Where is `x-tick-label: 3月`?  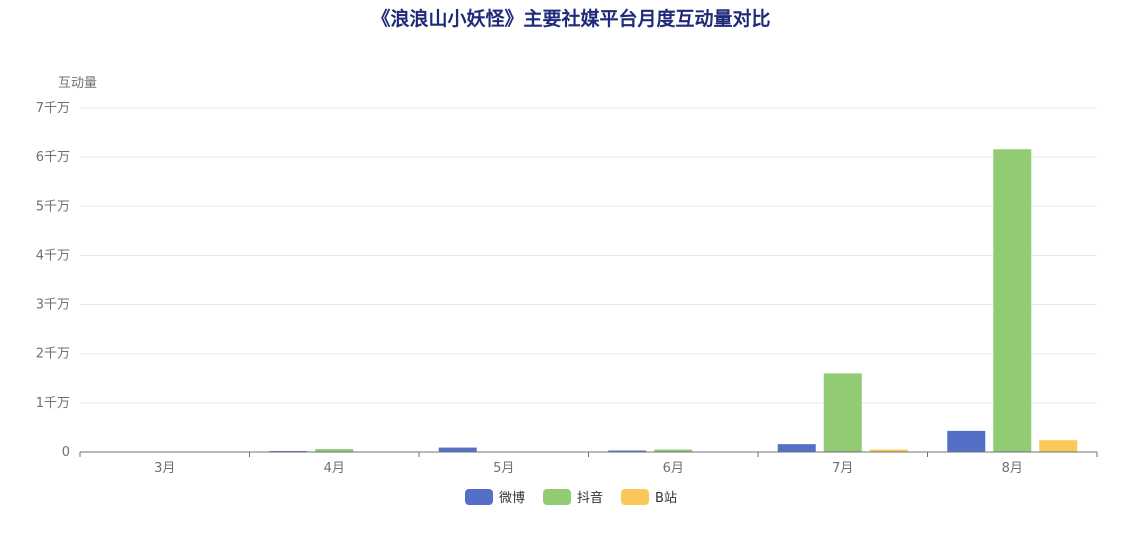
x-tick-label: 3月 is located at coordinates (164, 468).